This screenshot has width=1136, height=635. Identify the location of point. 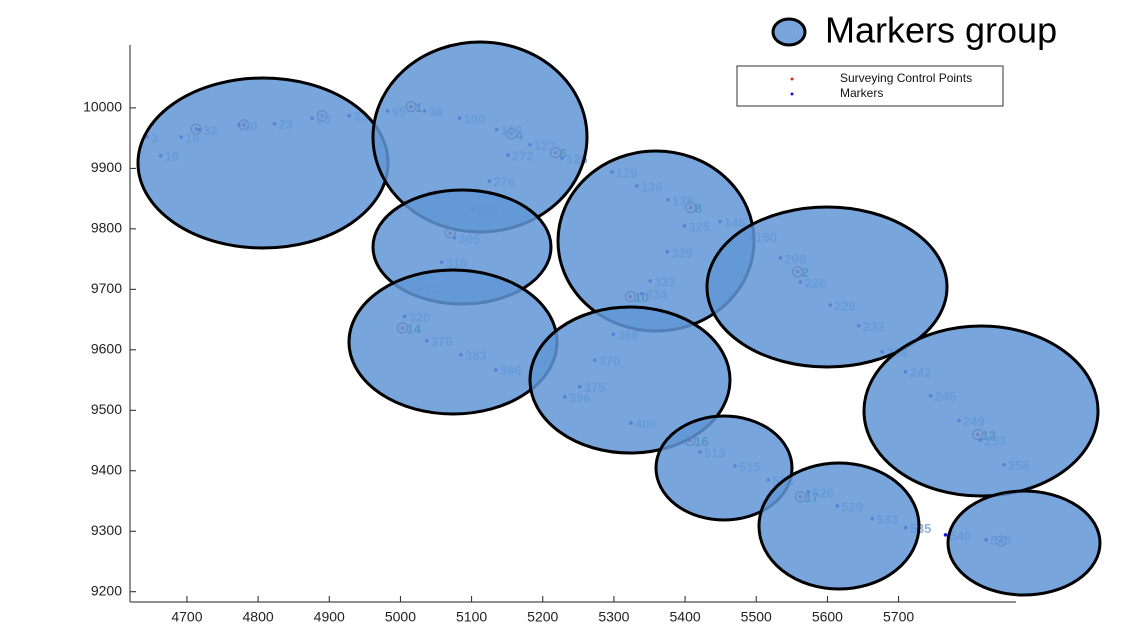
(945, 535).